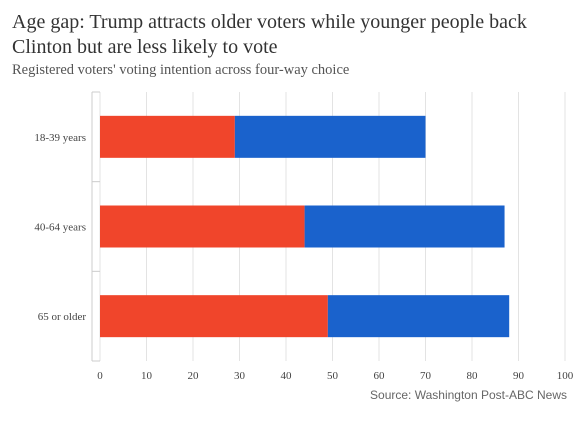 The width and height of the screenshot is (581, 422). Describe the element at coordinates (240, 376) in the screenshot. I see `x-tick-label: 30` at that location.